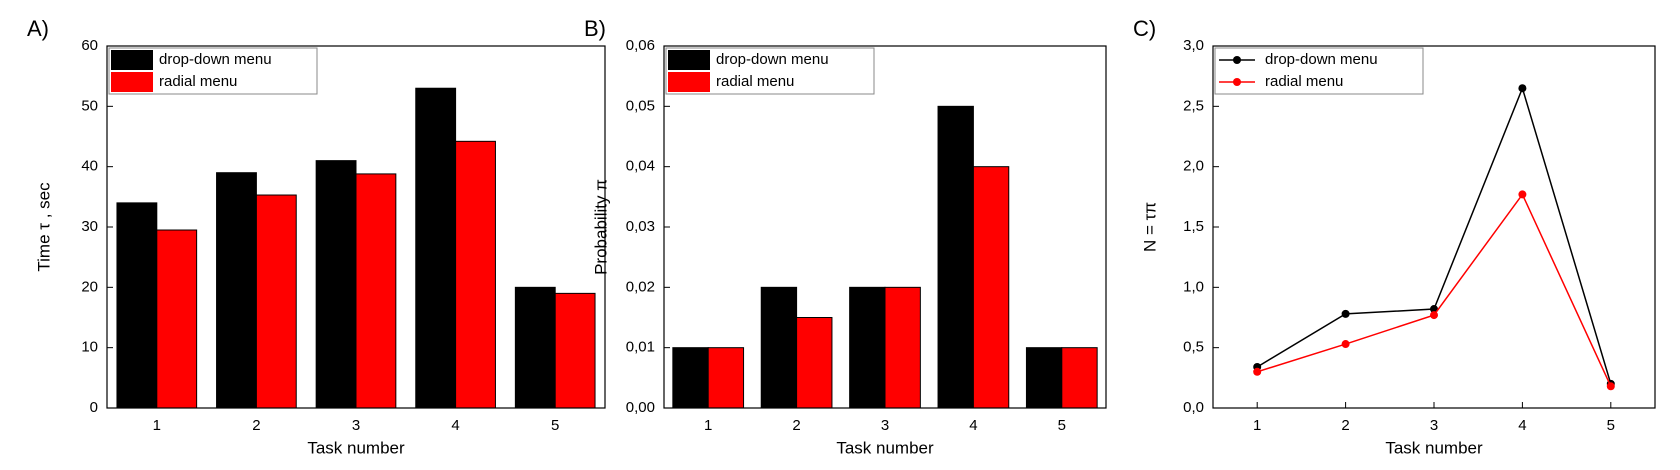 This screenshot has width=1680, height=470. I want to click on y-tick-label: 40, so click(89, 166).